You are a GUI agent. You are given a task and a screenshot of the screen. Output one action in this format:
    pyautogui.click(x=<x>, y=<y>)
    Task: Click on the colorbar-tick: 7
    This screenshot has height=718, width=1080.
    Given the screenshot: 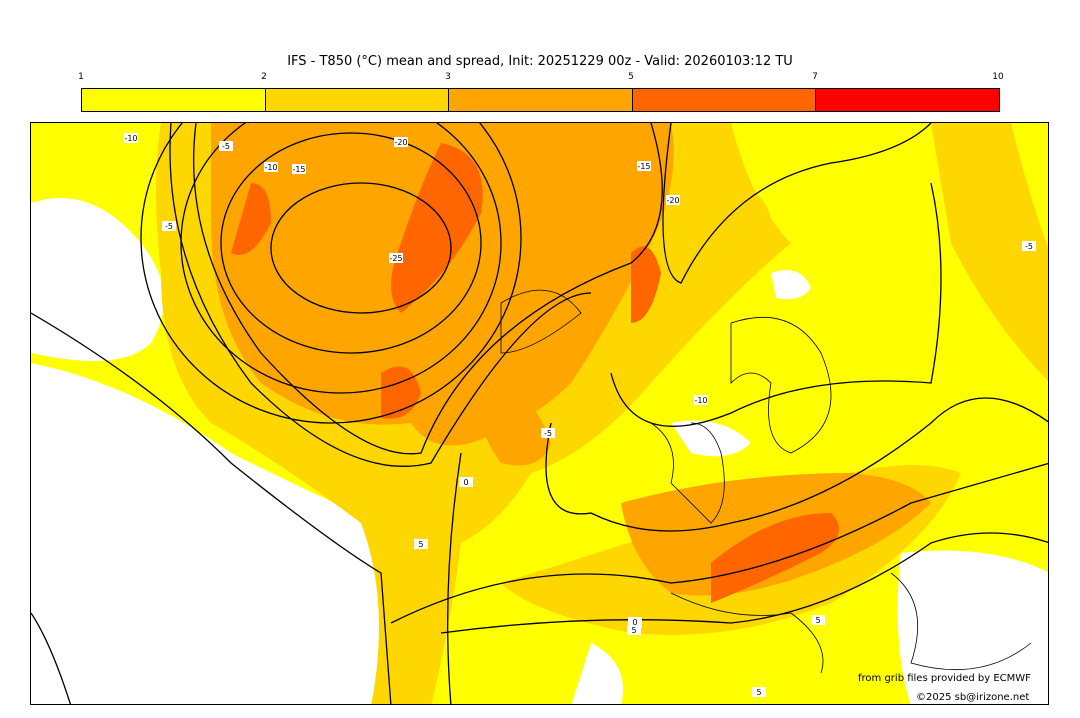 What is the action you would take?
    pyautogui.click(x=815, y=77)
    